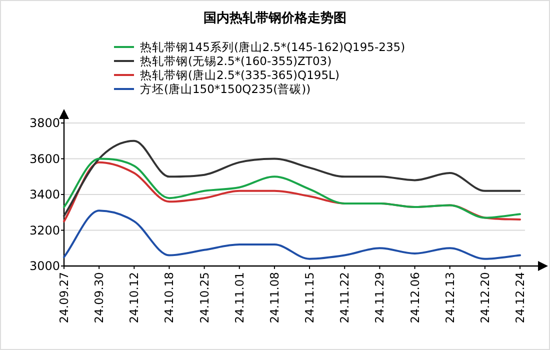  Describe the element at coordinates (44, 230) in the screenshot. I see `y-tick-label: 3200` at that location.